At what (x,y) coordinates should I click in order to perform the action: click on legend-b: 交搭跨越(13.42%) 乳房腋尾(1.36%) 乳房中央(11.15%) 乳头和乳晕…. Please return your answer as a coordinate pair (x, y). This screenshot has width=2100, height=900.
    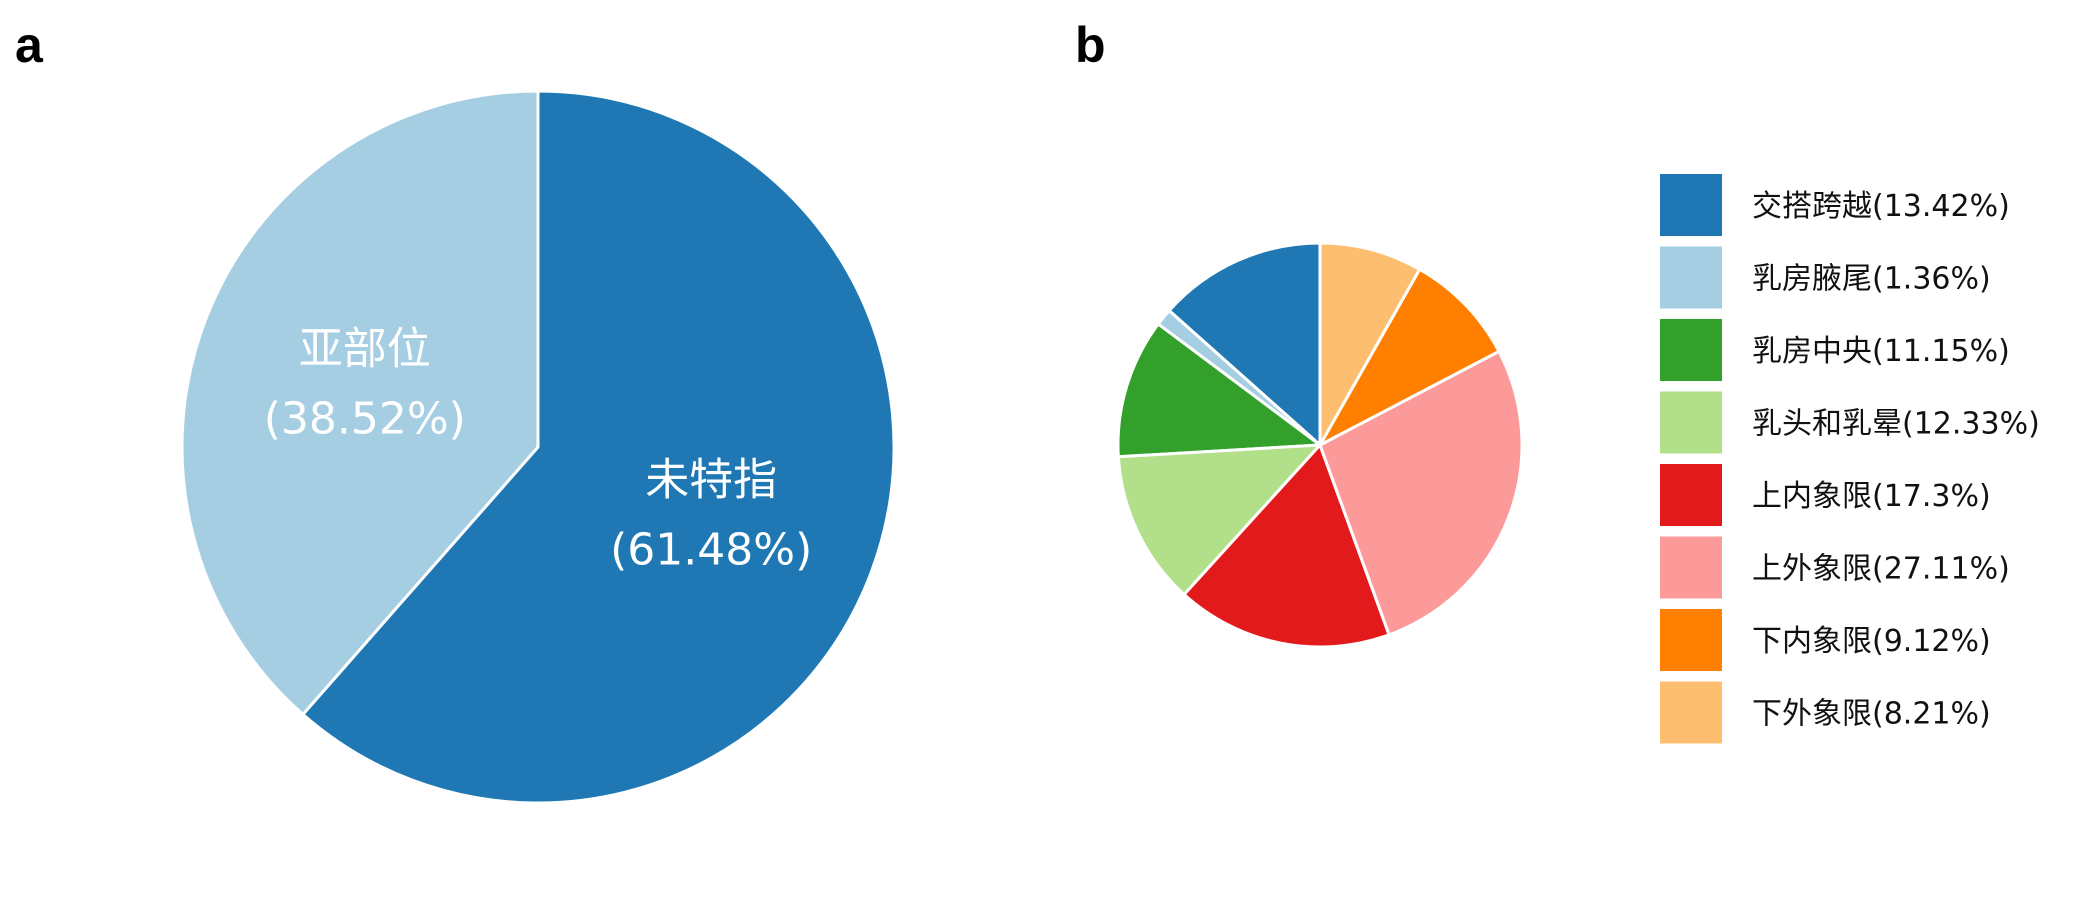
    Looking at the image, I should click on (1850, 459).